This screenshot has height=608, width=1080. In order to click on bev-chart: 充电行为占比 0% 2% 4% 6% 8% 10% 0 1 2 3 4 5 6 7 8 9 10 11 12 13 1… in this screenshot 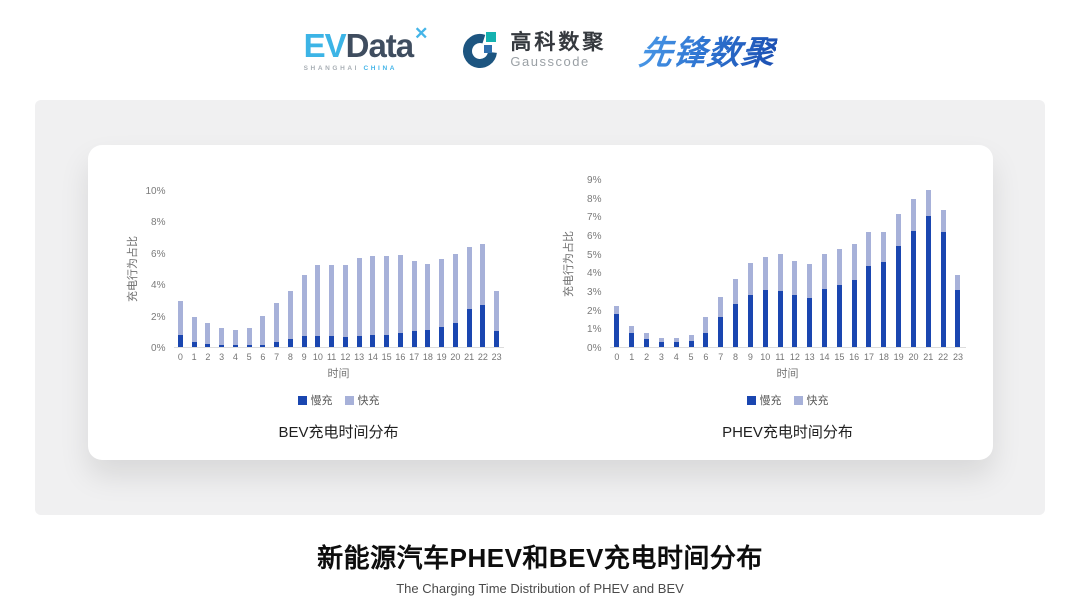, I will do `click(314, 314)`.